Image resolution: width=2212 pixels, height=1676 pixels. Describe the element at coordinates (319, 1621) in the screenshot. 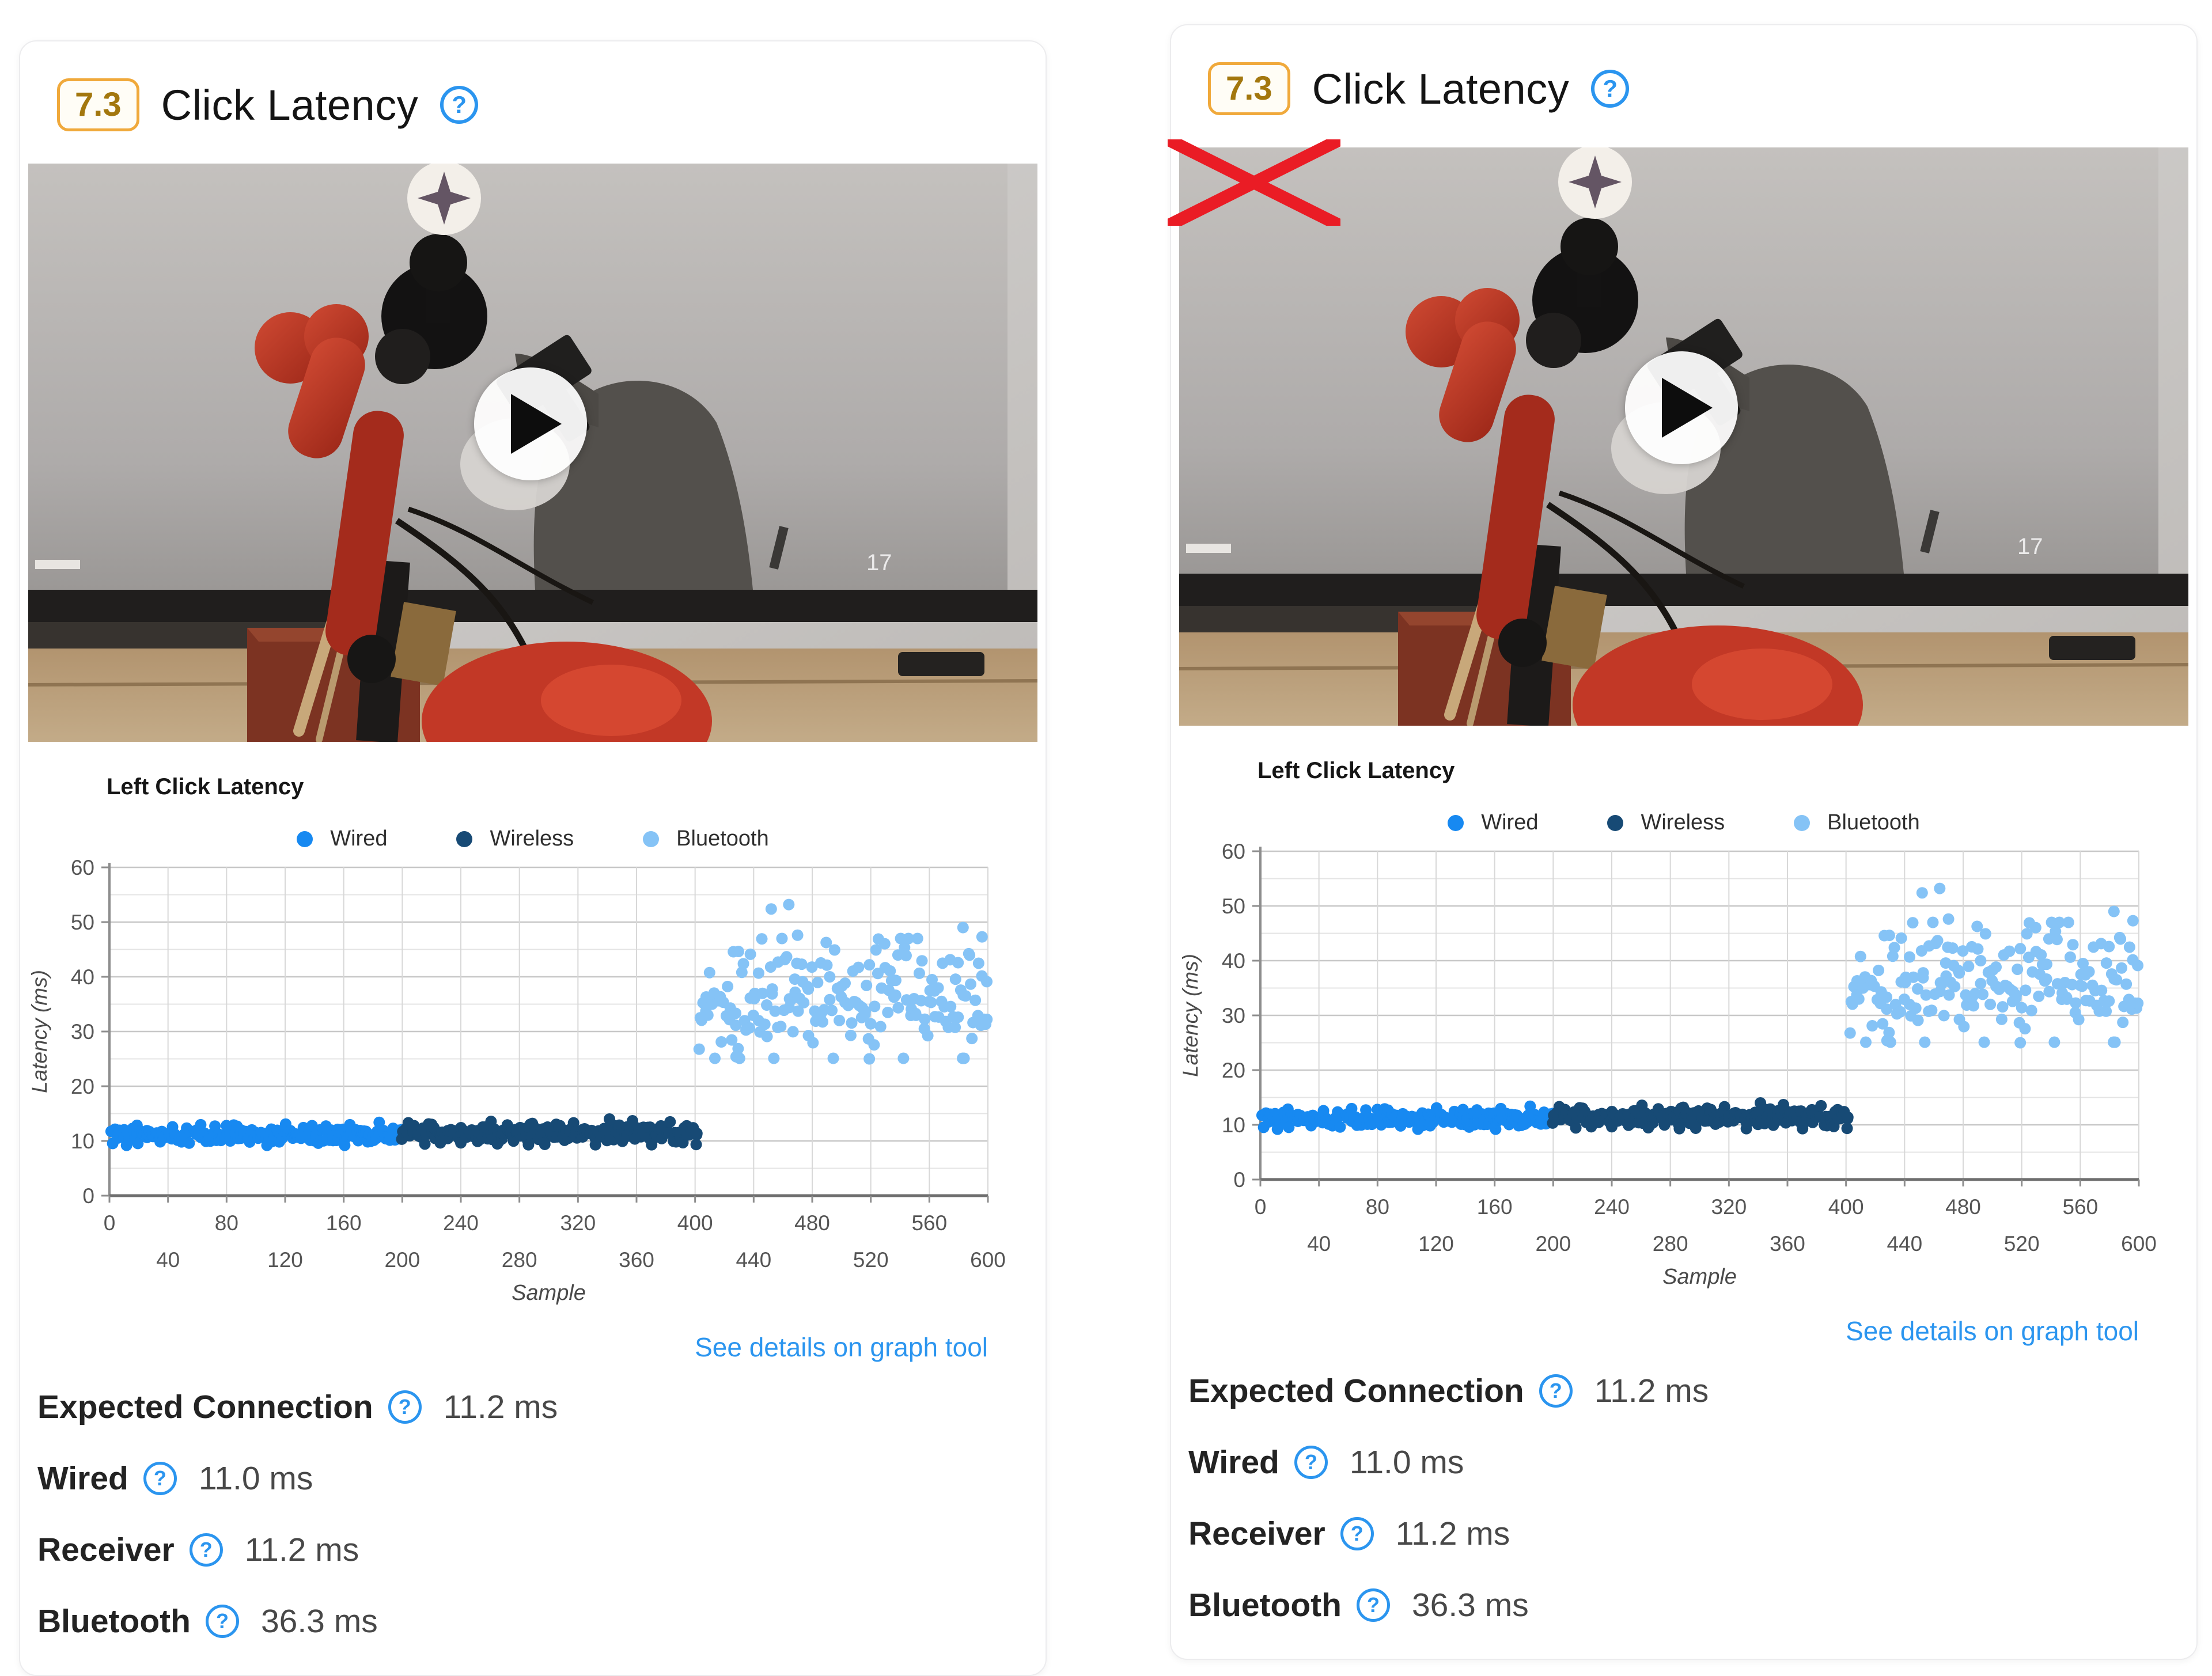

I see `stat-value: 36.3 ms` at that location.